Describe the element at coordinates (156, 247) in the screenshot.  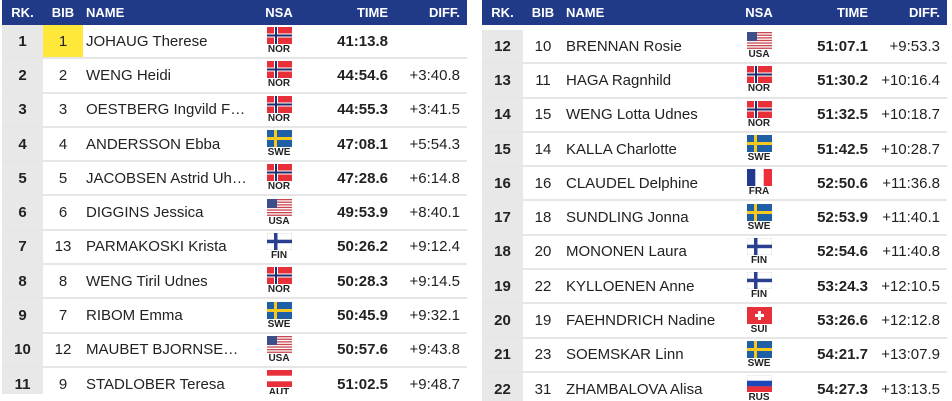
I see `athlete-name: PARMAKOSKI Krista` at that location.